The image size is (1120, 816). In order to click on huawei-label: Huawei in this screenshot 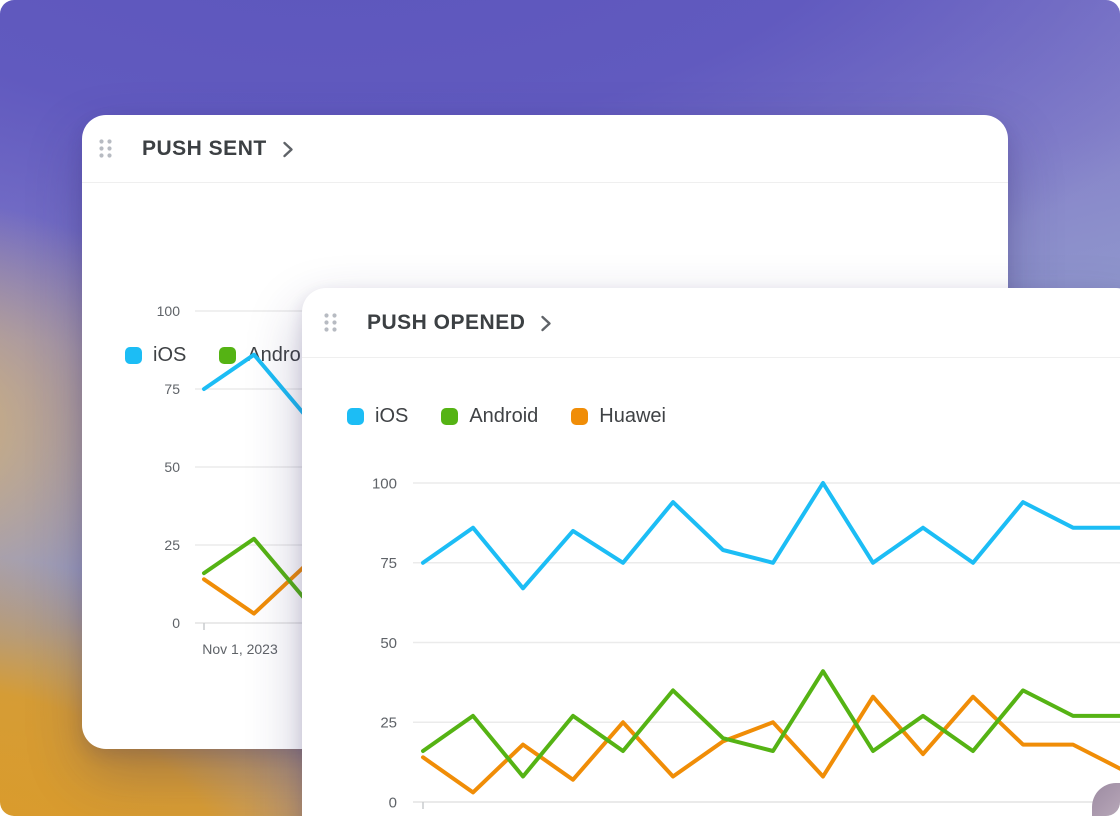, I will do `click(632, 416)`.